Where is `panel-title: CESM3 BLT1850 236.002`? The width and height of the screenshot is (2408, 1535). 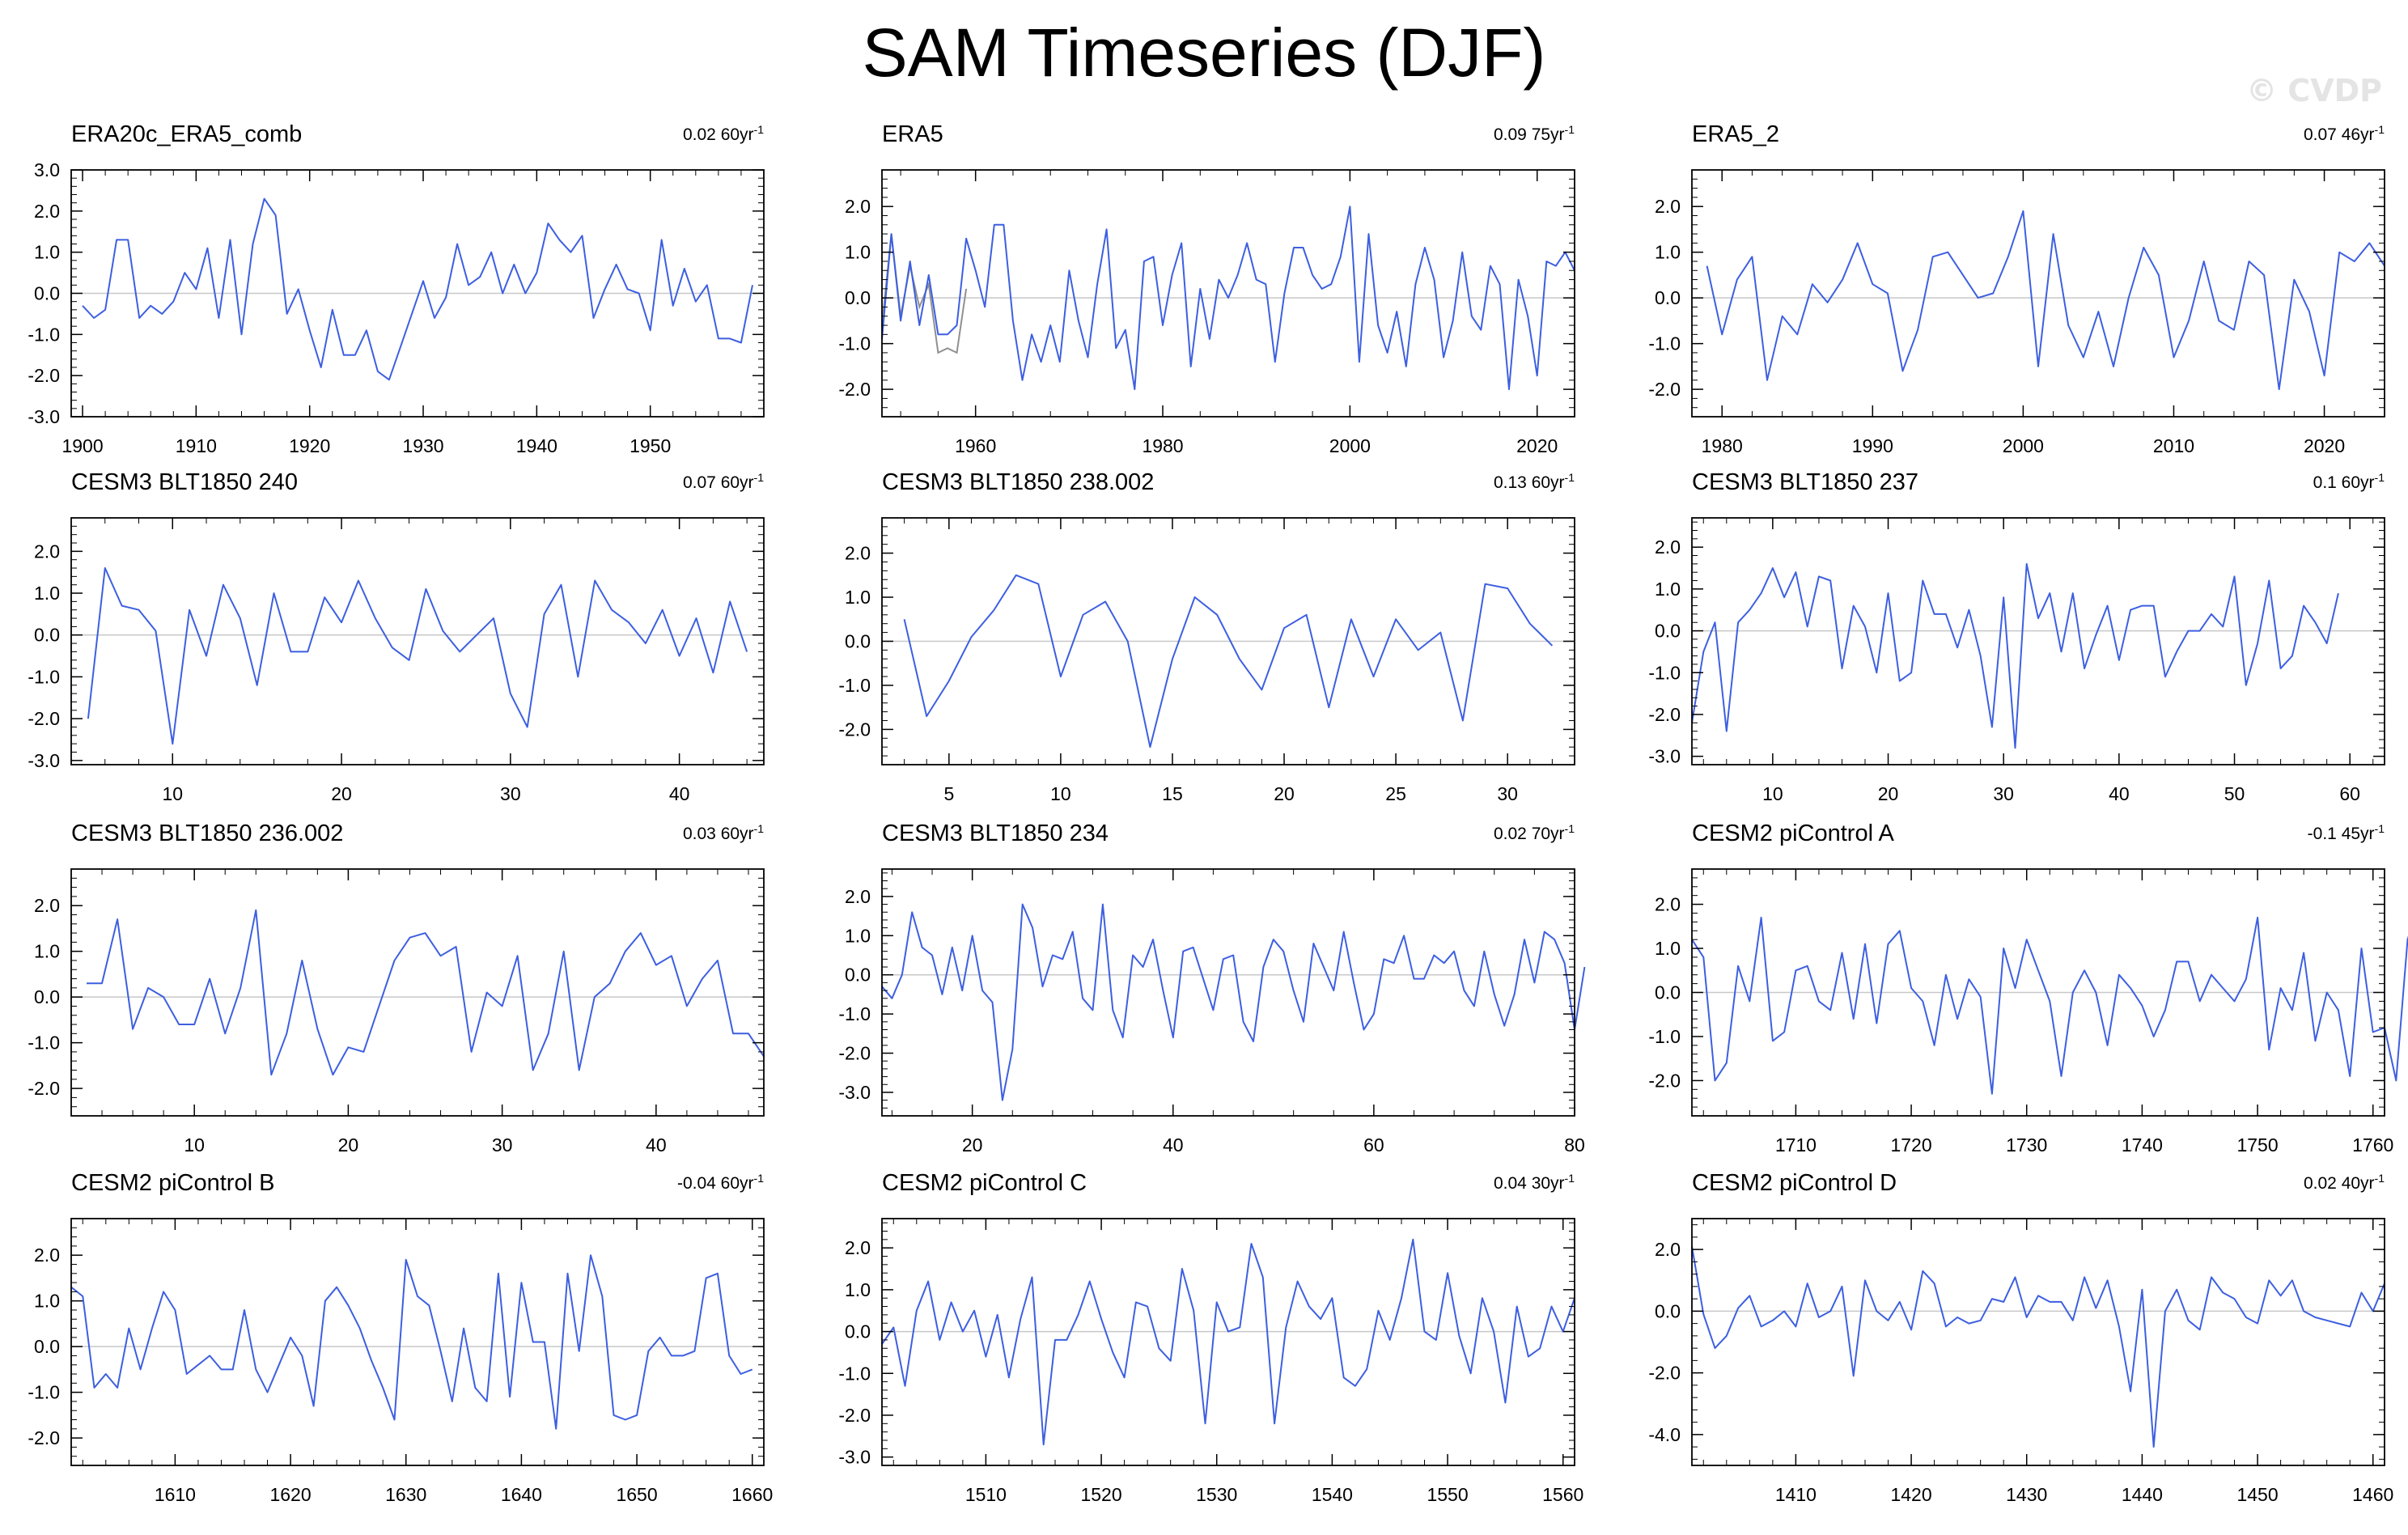 panel-title: CESM3 BLT1850 236.002 is located at coordinates (207, 834).